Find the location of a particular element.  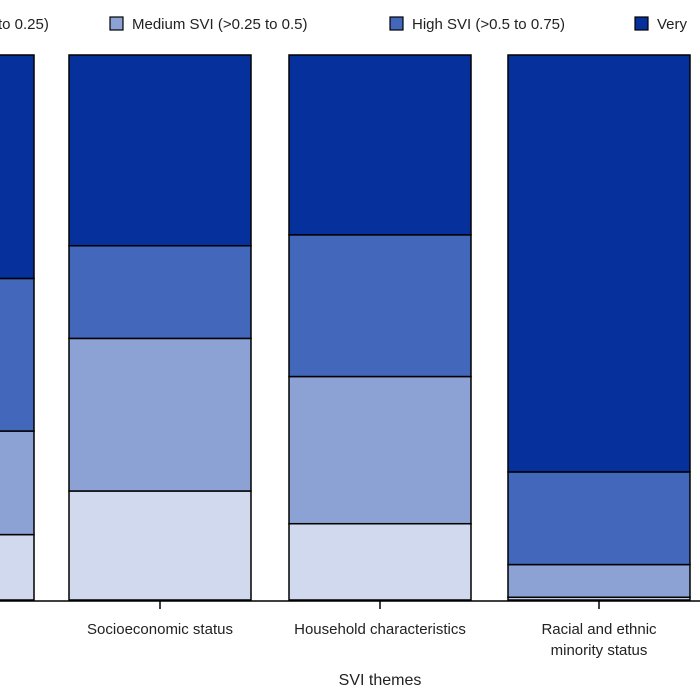

legend-swatch-very is located at coordinates (641, 23).